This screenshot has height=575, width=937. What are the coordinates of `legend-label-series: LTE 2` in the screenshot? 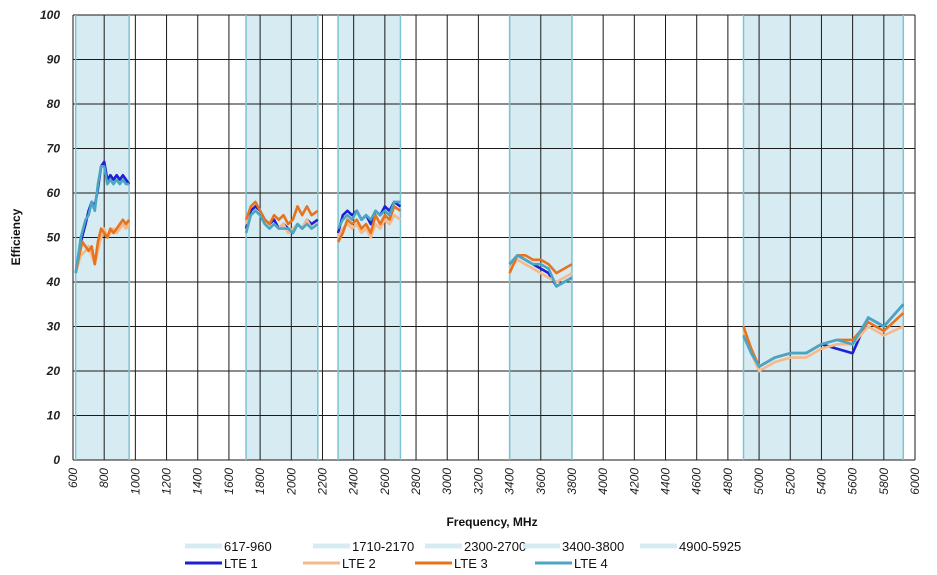 It's located at (359, 563).